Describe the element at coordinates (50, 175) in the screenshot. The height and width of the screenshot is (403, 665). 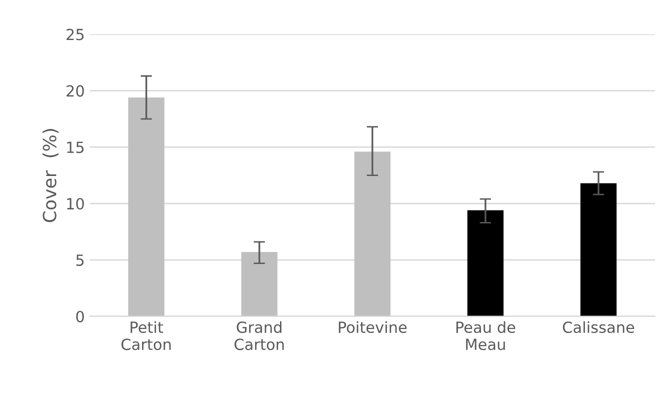
I see `y-axis-title: Cover (%)` at that location.